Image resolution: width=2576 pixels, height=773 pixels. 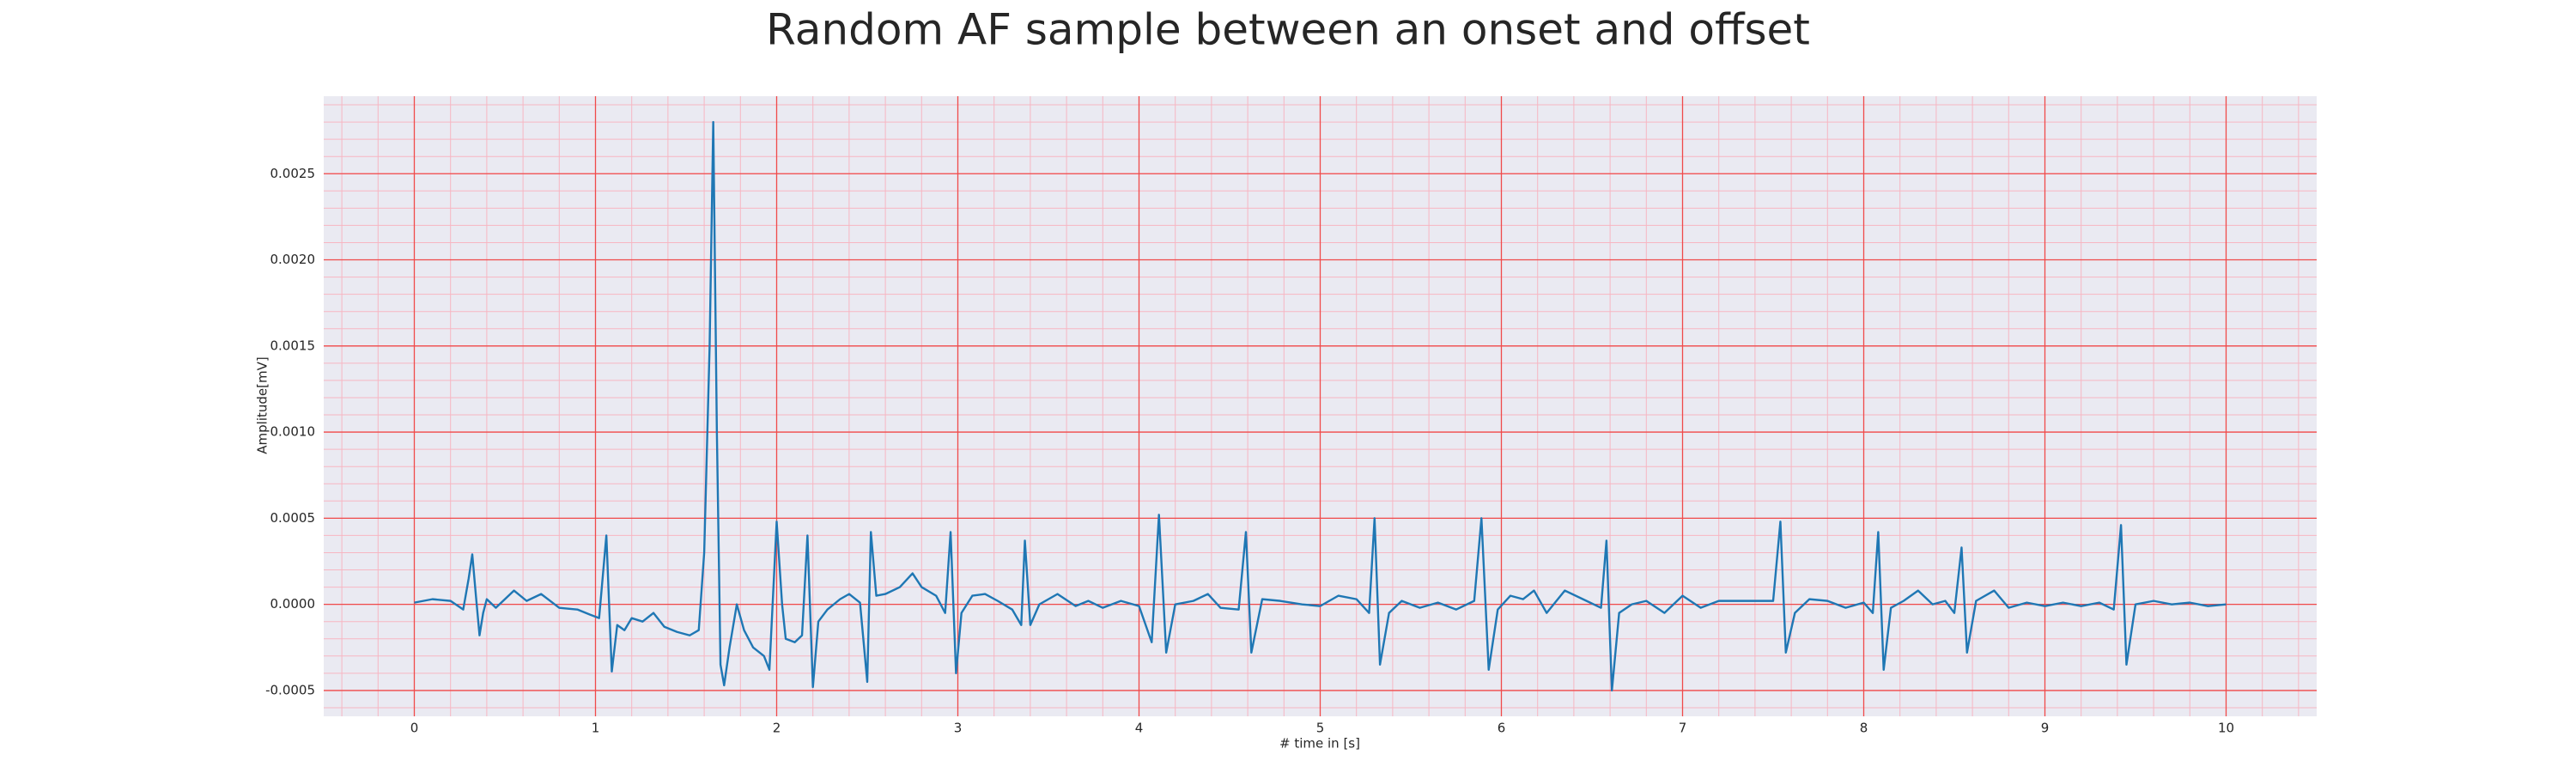 What do you see at coordinates (290, 689) in the screenshot?
I see `y-tick-label: -0.0005` at bounding box center [290, 689].